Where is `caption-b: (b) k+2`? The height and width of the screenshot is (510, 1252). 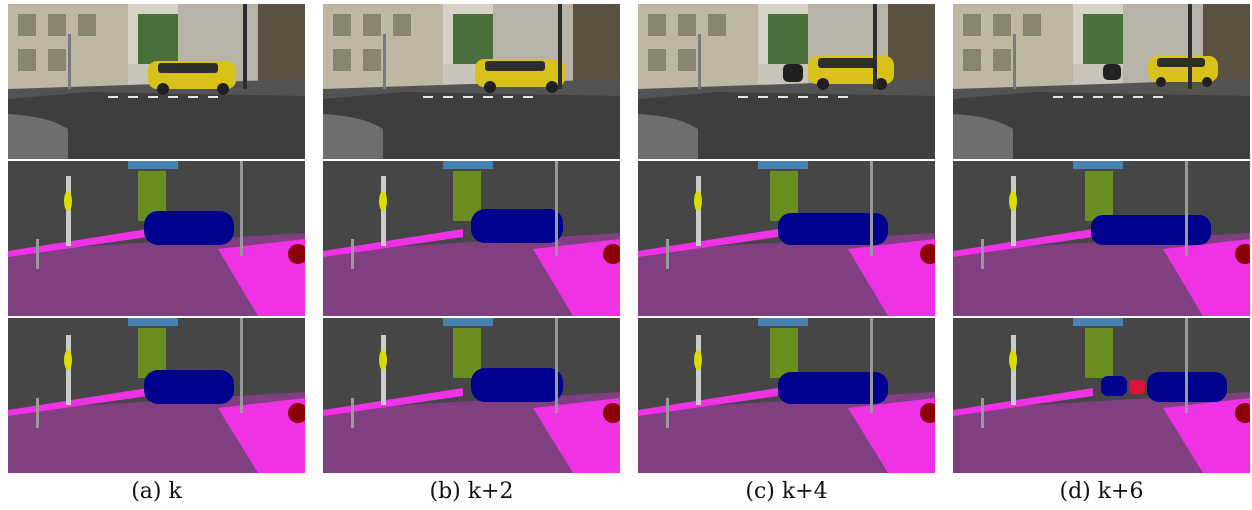 caption-b: (b) k+2 is located at coordinates (471, 491).